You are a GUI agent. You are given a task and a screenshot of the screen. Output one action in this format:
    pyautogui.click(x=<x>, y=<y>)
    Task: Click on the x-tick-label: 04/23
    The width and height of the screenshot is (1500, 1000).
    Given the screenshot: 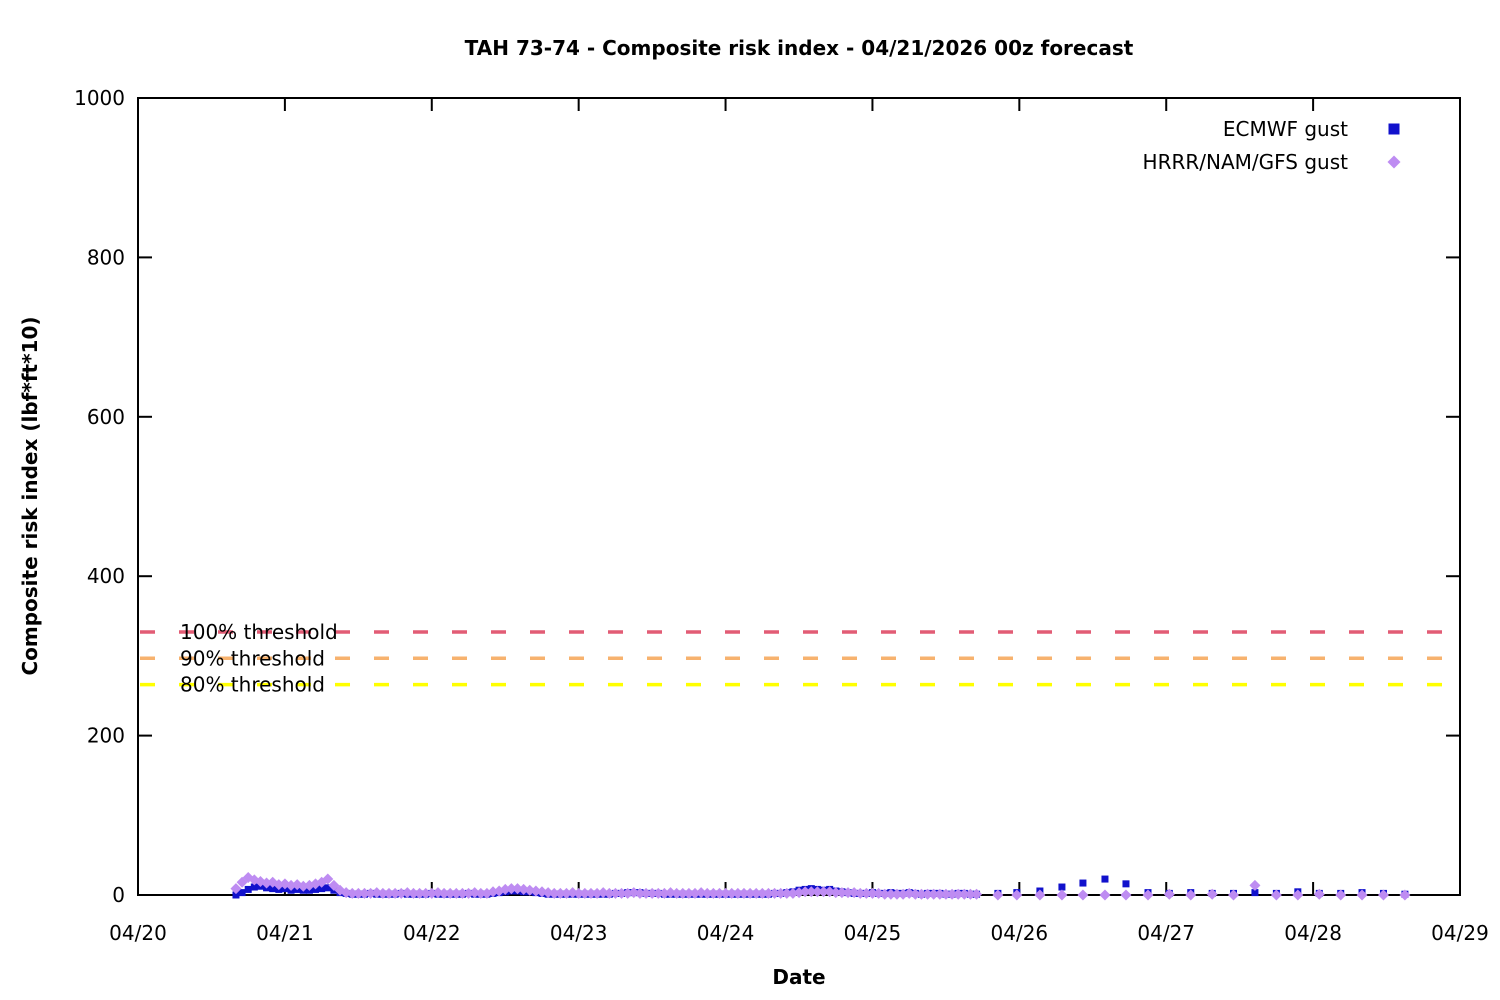 What is the action you would take?
    pyautogui.click(x=579, y=933)
    